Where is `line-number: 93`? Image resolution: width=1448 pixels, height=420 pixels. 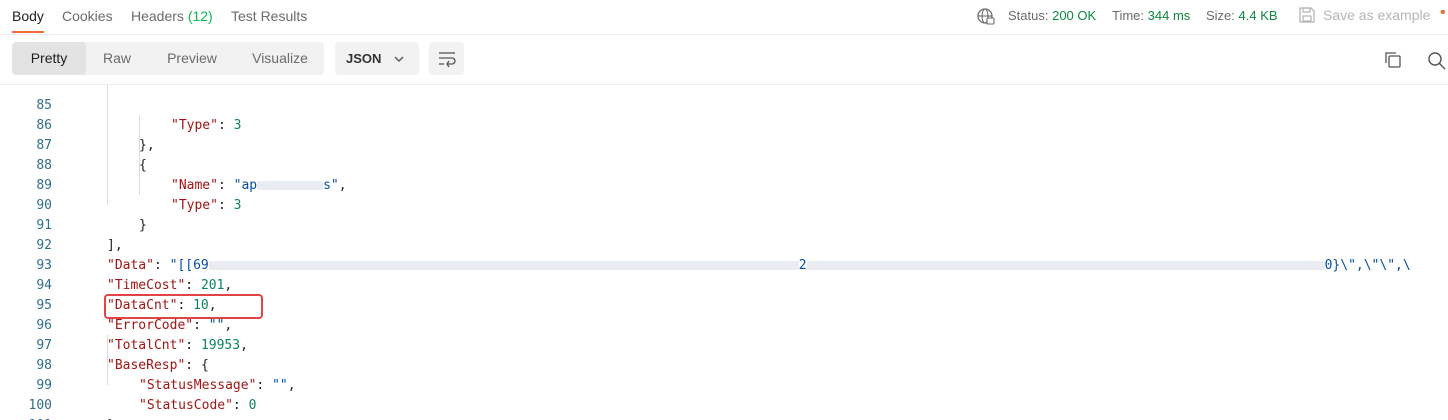 line-number: 93 is located at coordinates (44, 265).